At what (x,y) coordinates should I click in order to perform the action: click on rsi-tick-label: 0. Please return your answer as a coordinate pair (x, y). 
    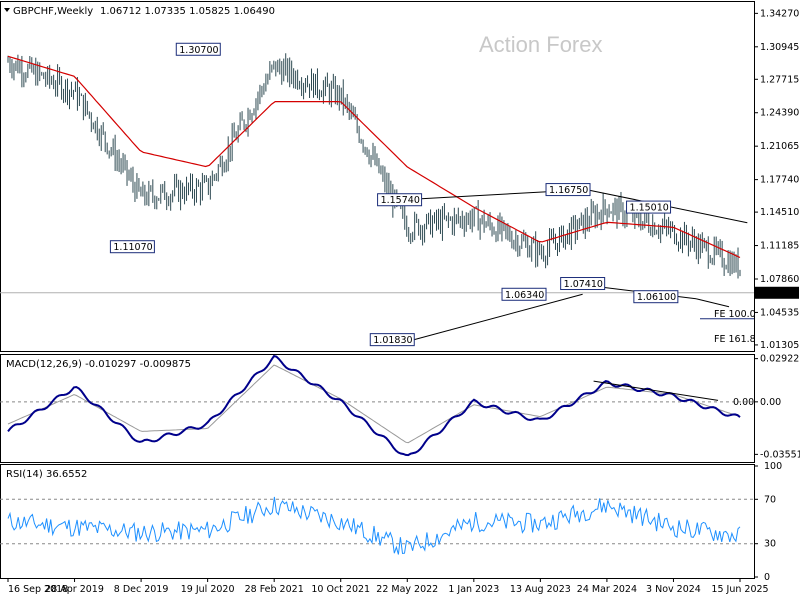
    Looking at the image, I should click on (767, 577).